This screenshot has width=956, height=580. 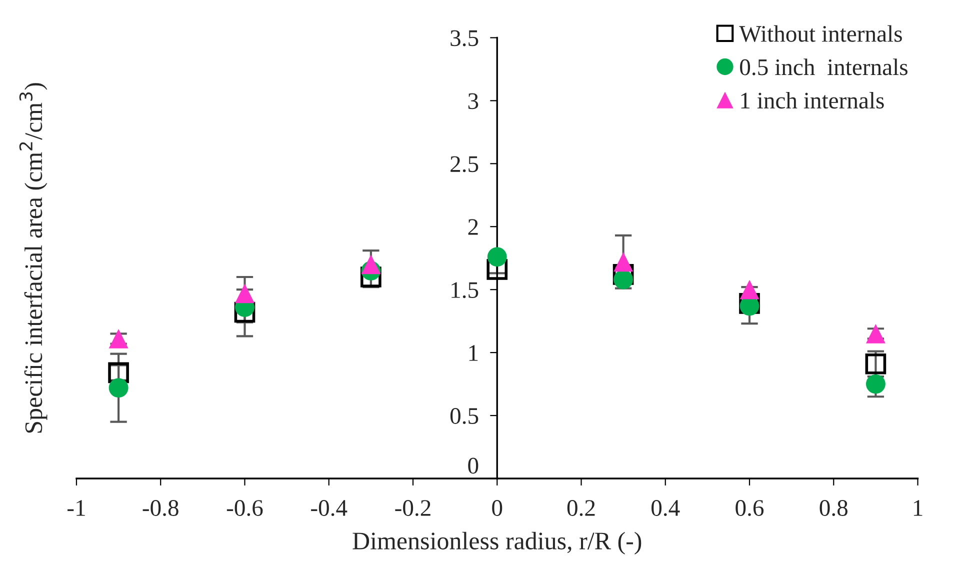 What do you see at coordinates (464, 164) in the screenshot?
I see `y-tick-label: 2.5` at bounding box center [464, 164].